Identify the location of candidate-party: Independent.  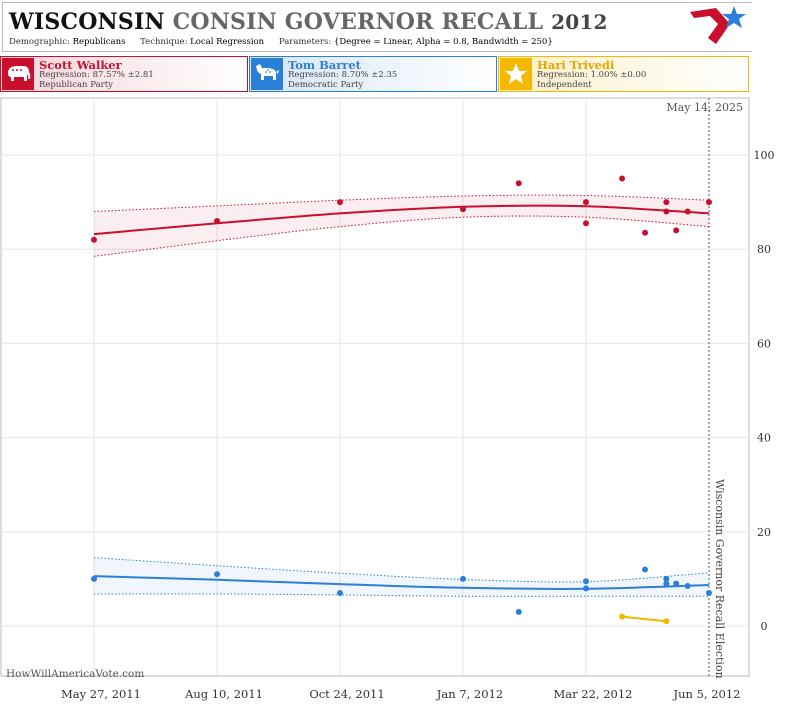
(564, 85).